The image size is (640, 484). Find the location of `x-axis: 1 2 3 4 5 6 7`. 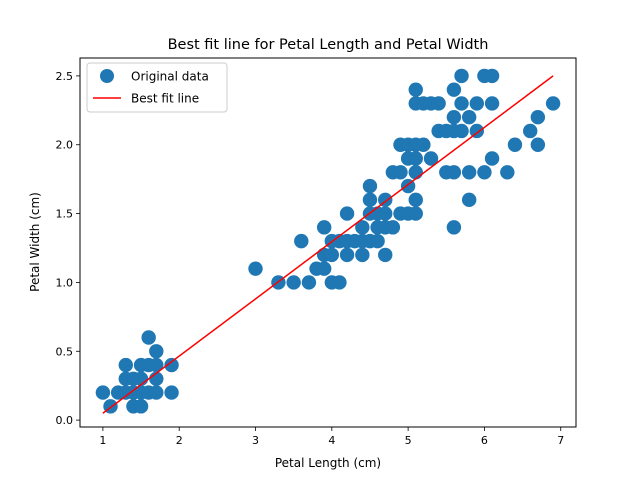

x-axis: 1 2 3 4 5 6 7 is located at coordinates (331, 437).